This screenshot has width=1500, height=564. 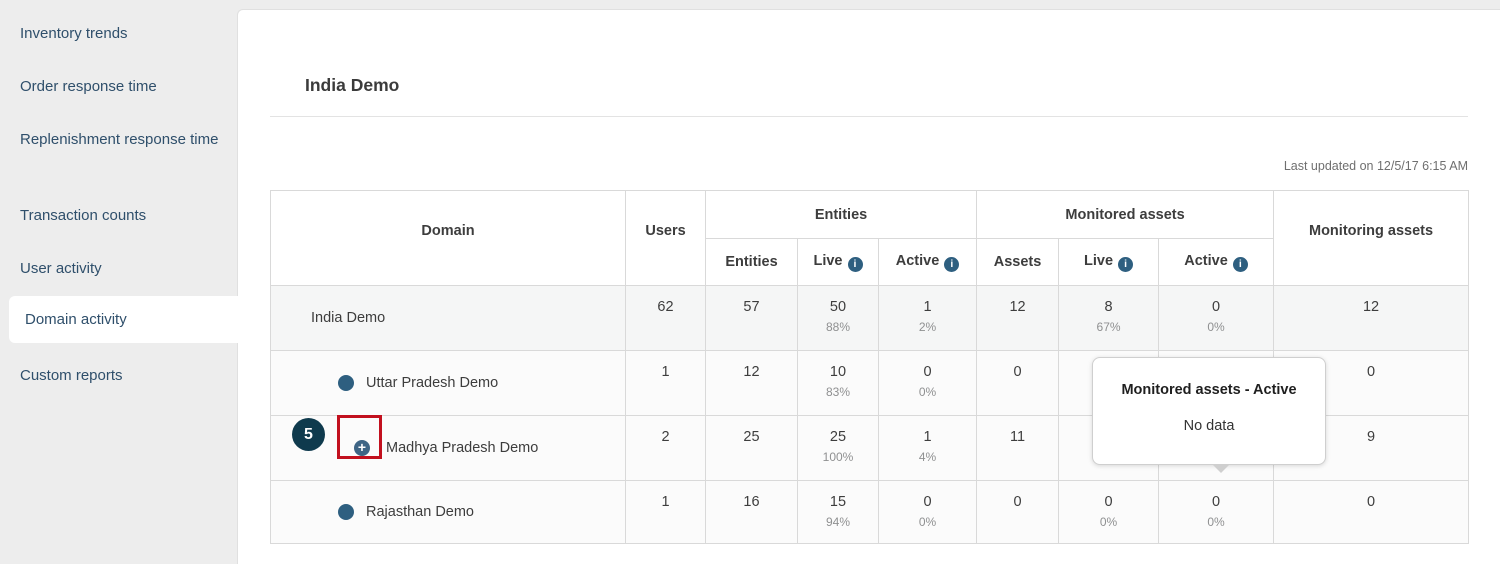 I want to click on column-header-entities-active: Active i, so click(x=927, y=262).